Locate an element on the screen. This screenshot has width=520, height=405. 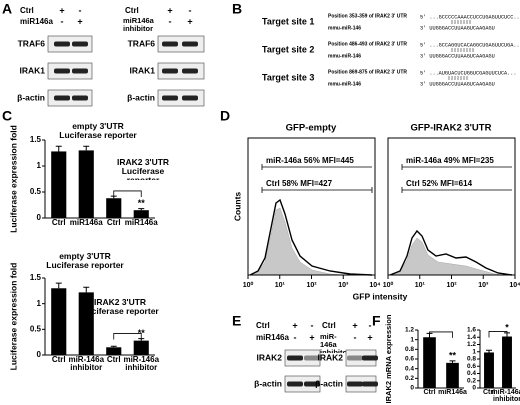
y-tick-label: 0.8 is located at coordinates (409, 349).